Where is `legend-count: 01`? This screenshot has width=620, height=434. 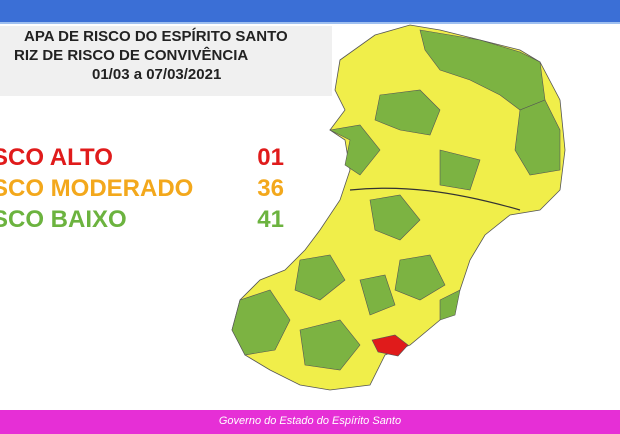
legend-count: 01 is located at coordinates (270, 157).